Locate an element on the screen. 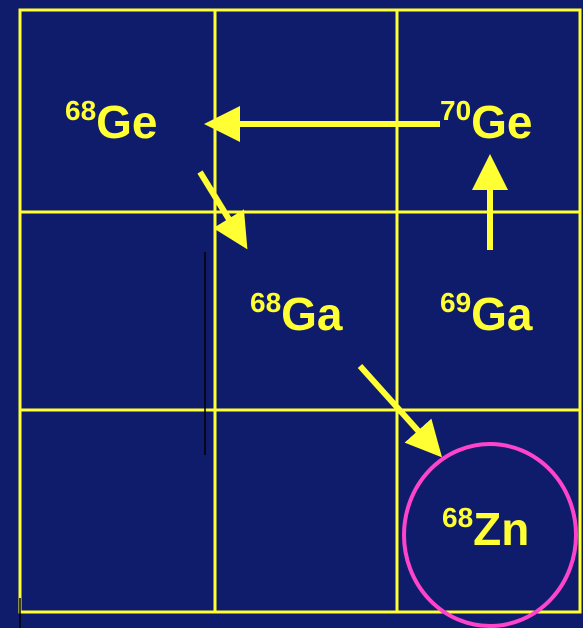 This screenshot has width=583, height=628. isotope-label: 69Ga is located at coordinates (486, 313).